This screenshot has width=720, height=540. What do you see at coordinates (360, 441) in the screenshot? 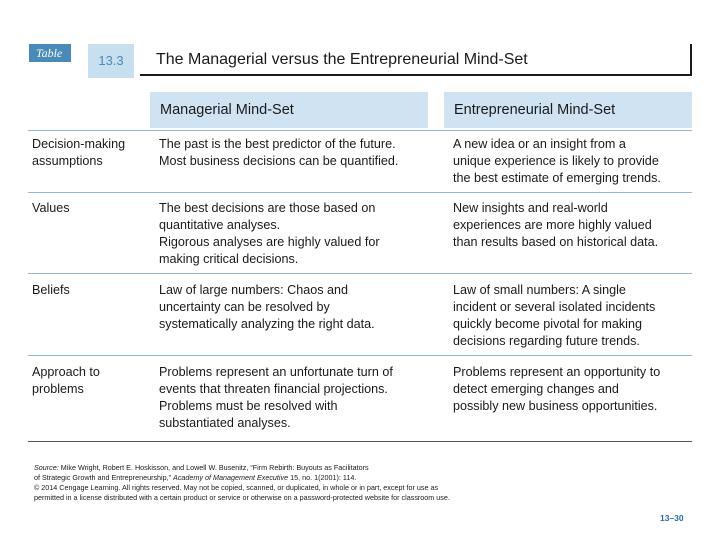
I see `table-bottom-rule` at bounding box center [360, 441].